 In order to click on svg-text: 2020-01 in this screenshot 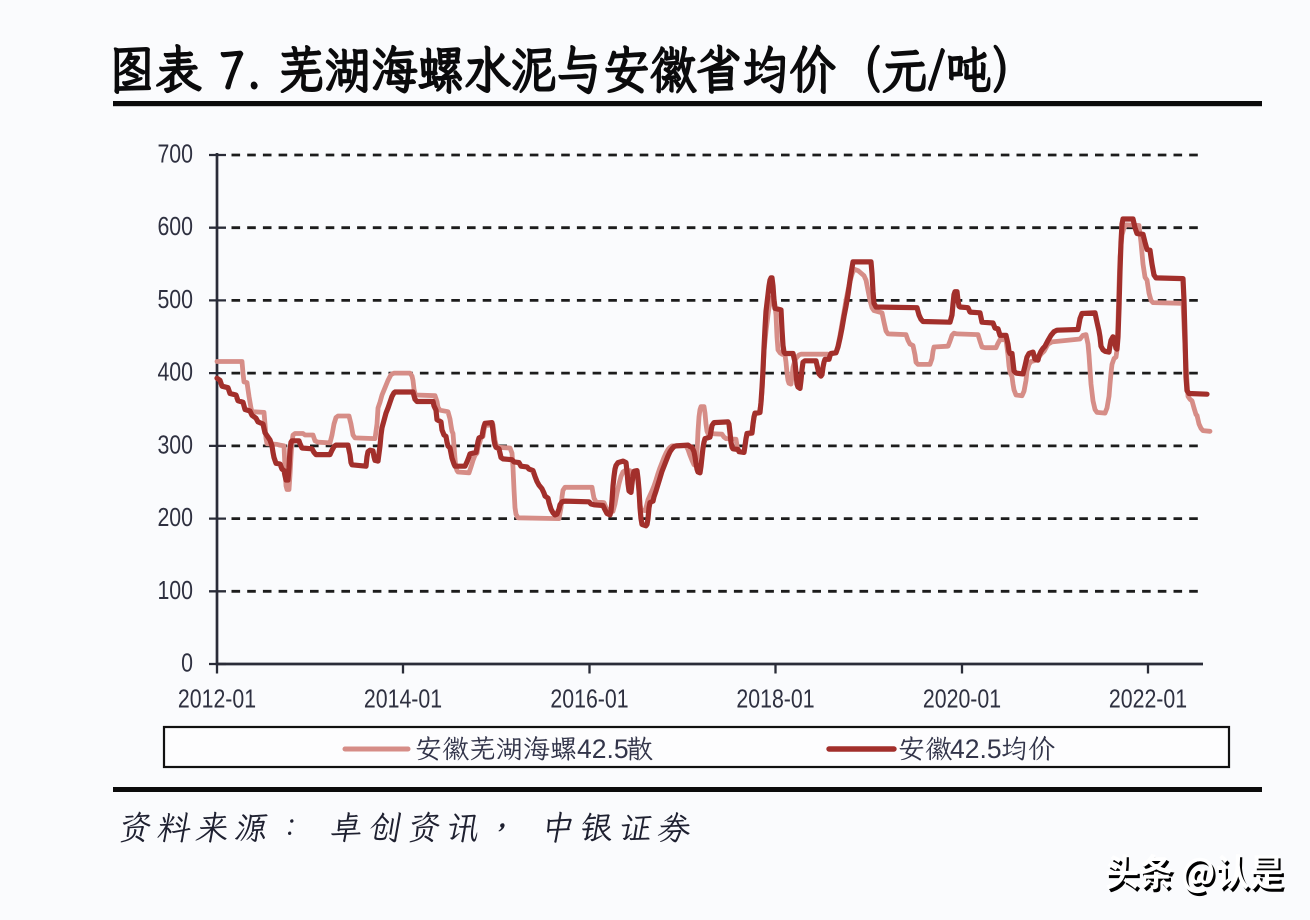, I will do `click(962, 700)`.